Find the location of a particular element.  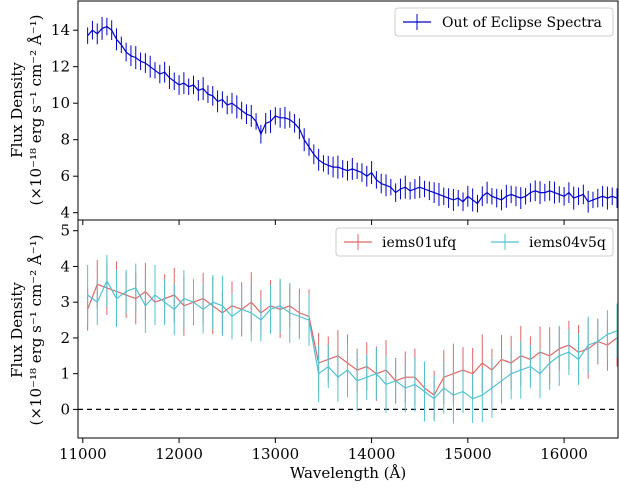

bottom-ytick-label: 0 is located at coordinates (65, 409).